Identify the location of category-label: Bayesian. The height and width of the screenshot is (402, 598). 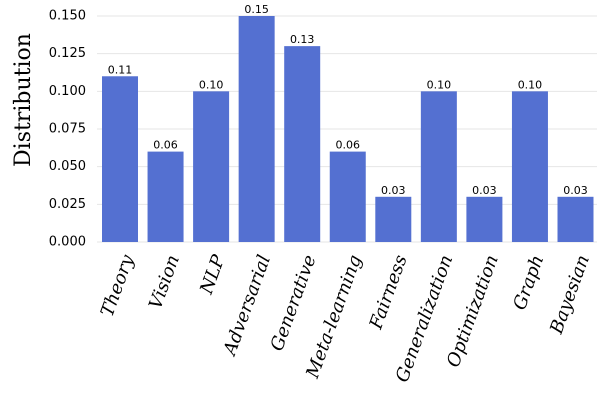
(570, 294).